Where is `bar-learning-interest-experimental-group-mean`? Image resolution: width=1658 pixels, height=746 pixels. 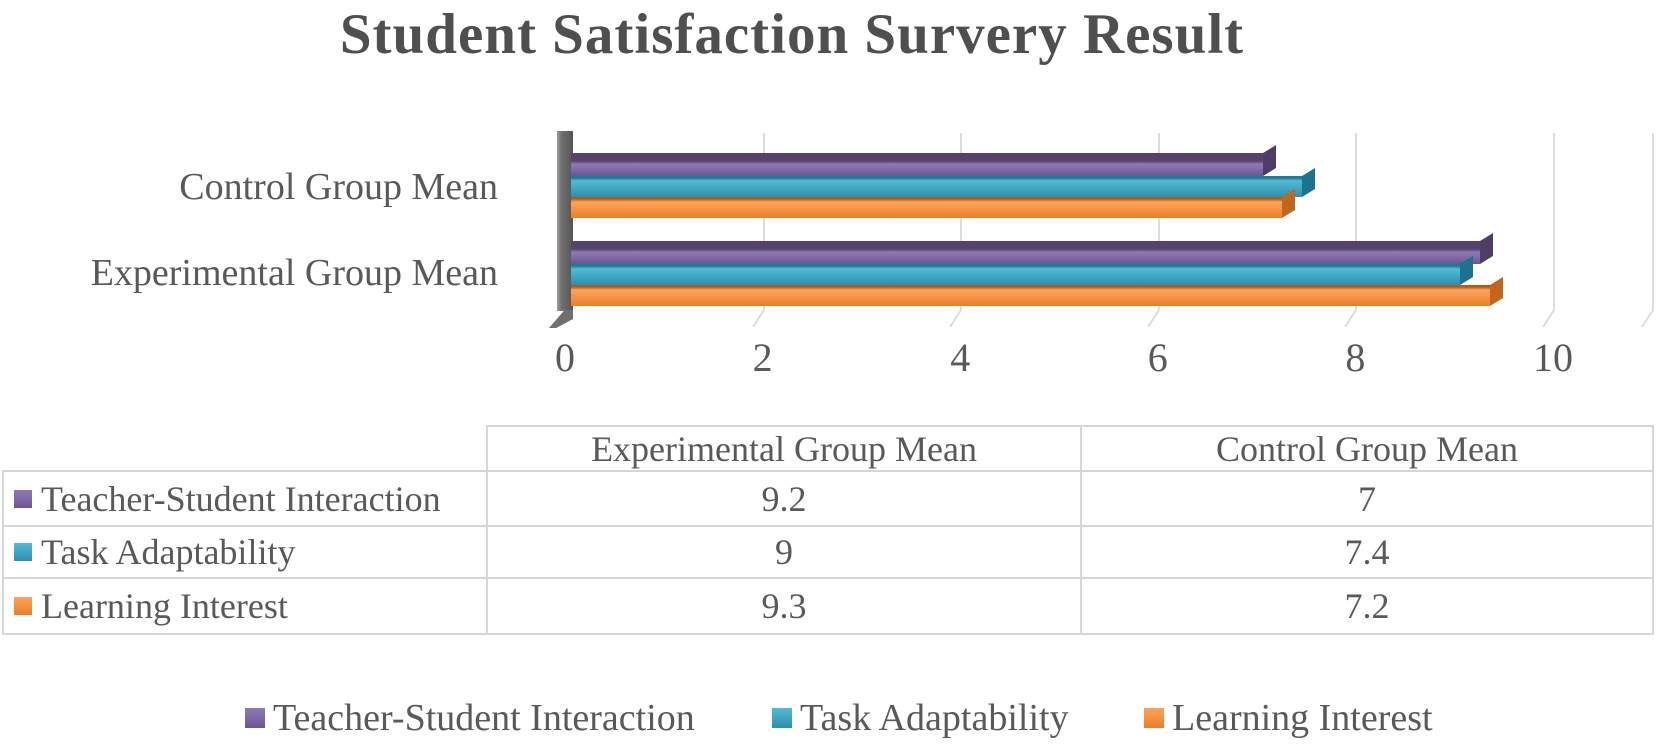
bar-learning-interest-experimental-group-mean is located at coordinates (1030, 295).